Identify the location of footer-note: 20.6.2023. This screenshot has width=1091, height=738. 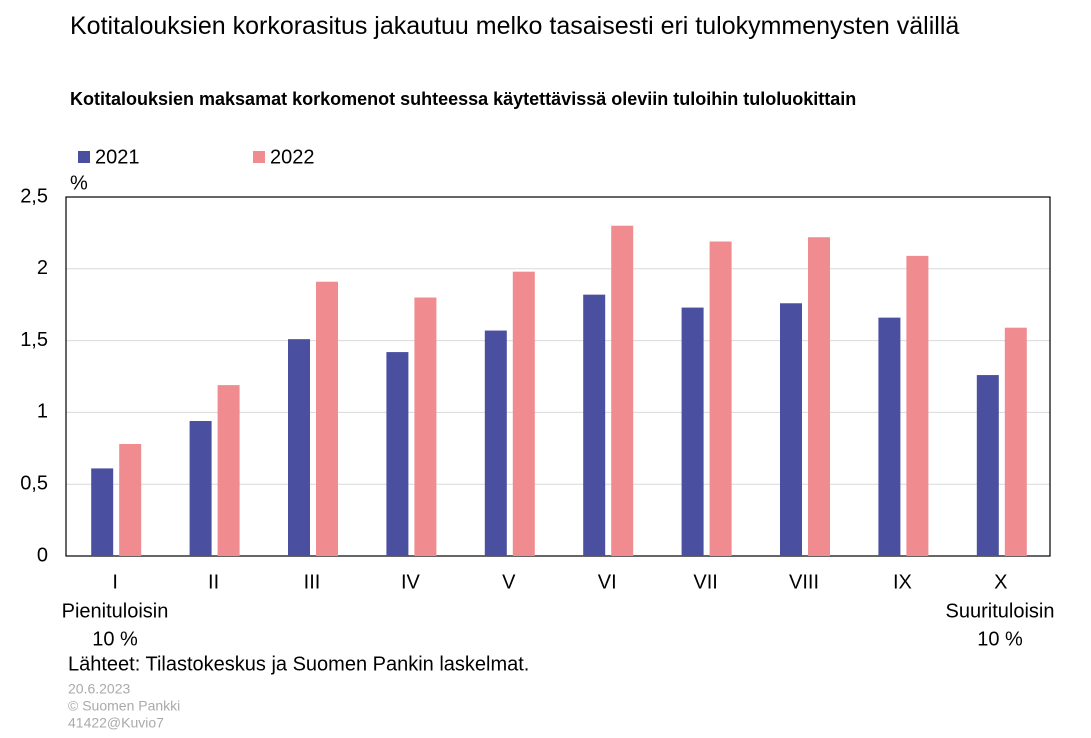
(99, 689).